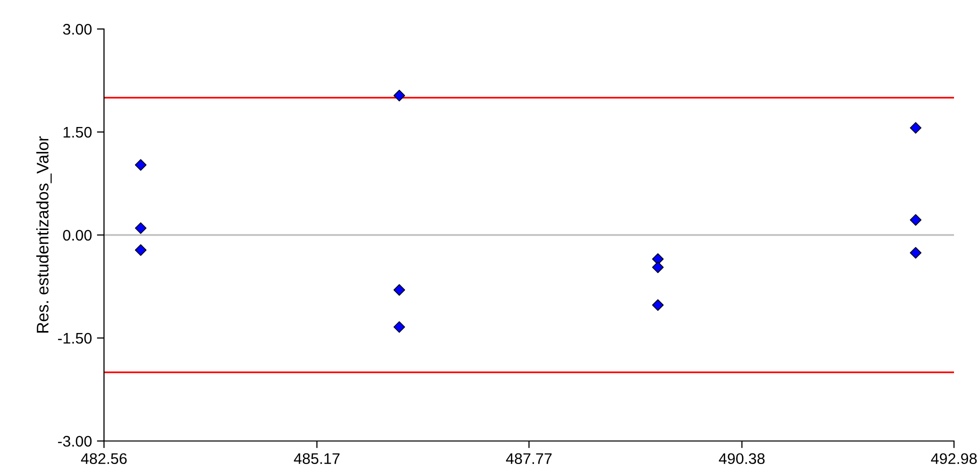 This screenshot has height=475, width=977. What do you see at coordinates (75, 338) in the screenshot?
I see `y-tick-label: -1.50` at bounding box center [75, 338].